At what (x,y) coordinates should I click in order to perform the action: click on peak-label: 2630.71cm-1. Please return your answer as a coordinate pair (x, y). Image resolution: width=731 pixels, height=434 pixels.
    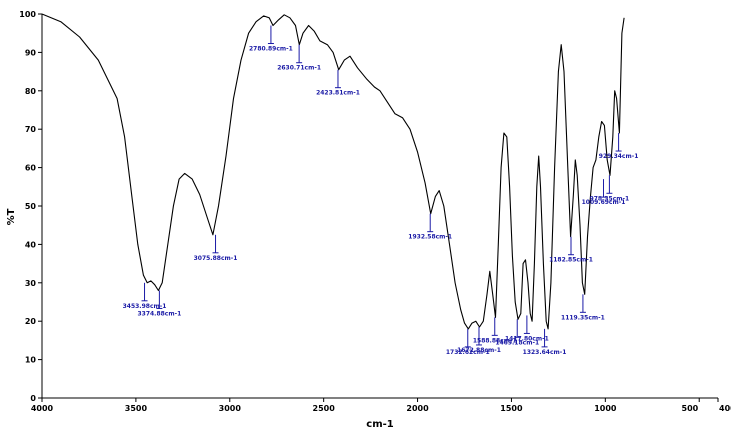
    Looking at the image, I should click on (299, 68).